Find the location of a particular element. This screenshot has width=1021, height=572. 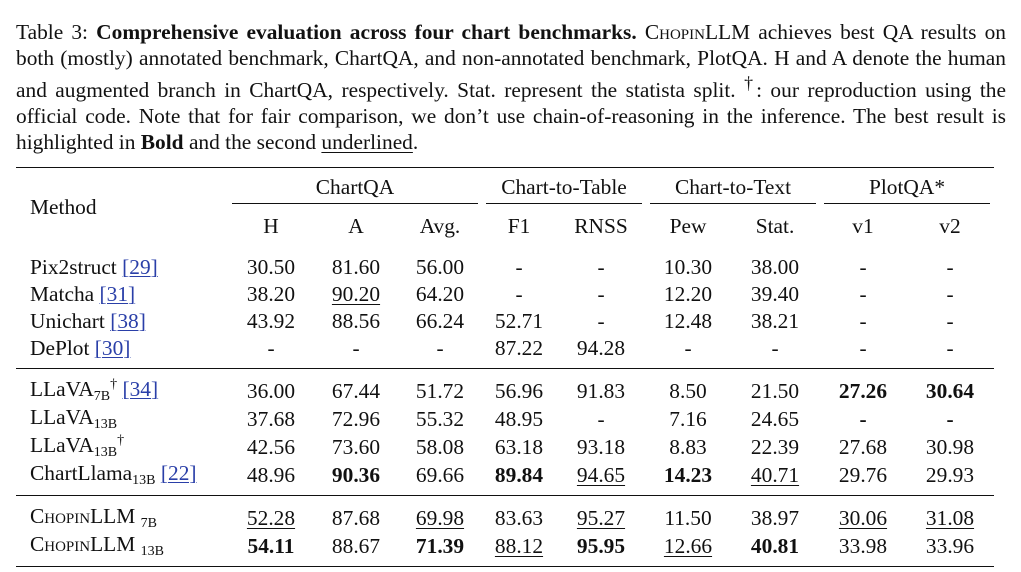

score-cell: 87.68 is located at coordinates (356, 514).